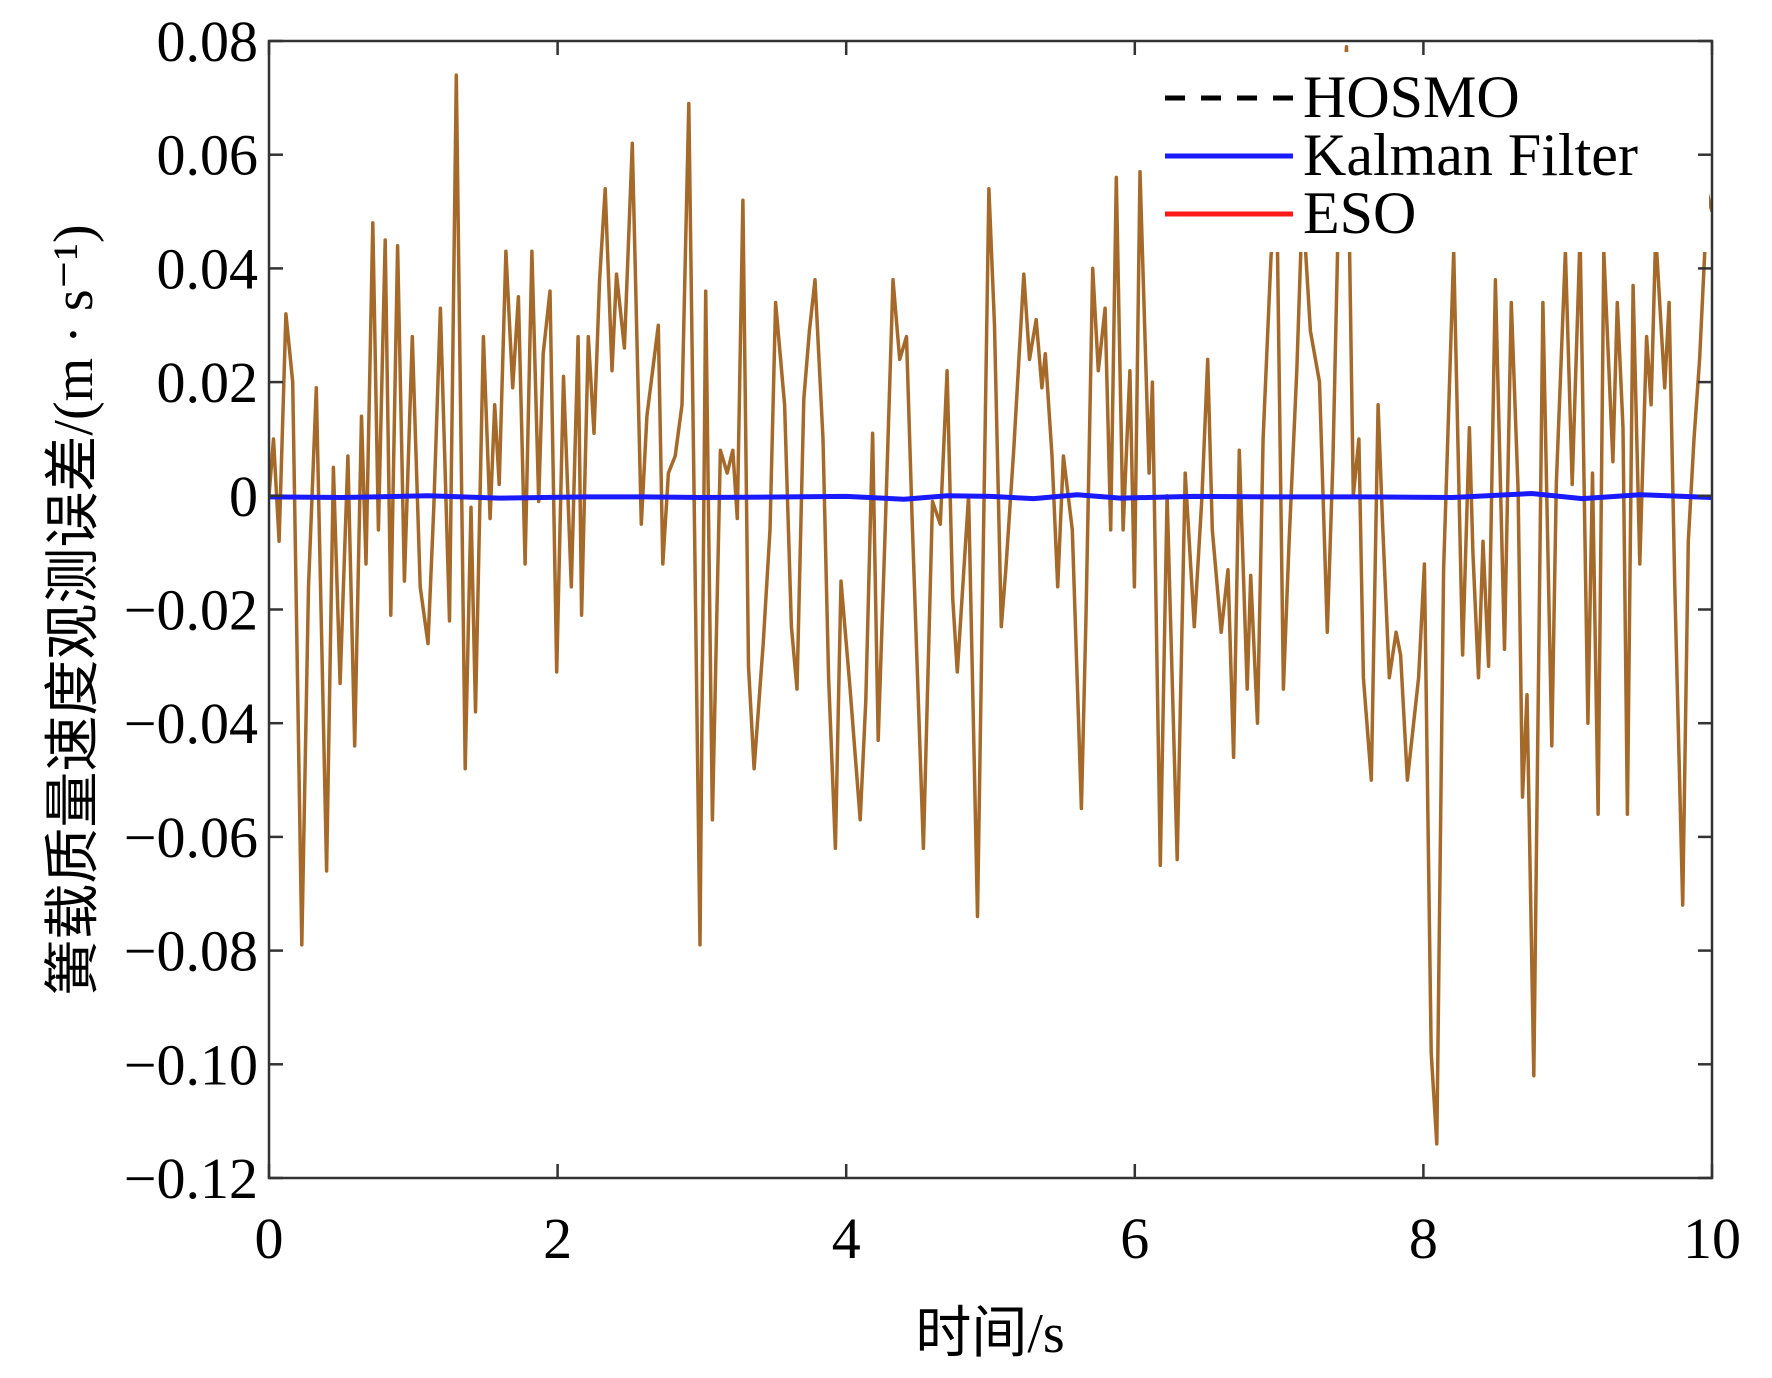 The height and width of the screenshot is (1378, 1772). Describe the element at coordinates (208, 155) in the screenshot. I see `y-tick-label: 0.06` at that location.